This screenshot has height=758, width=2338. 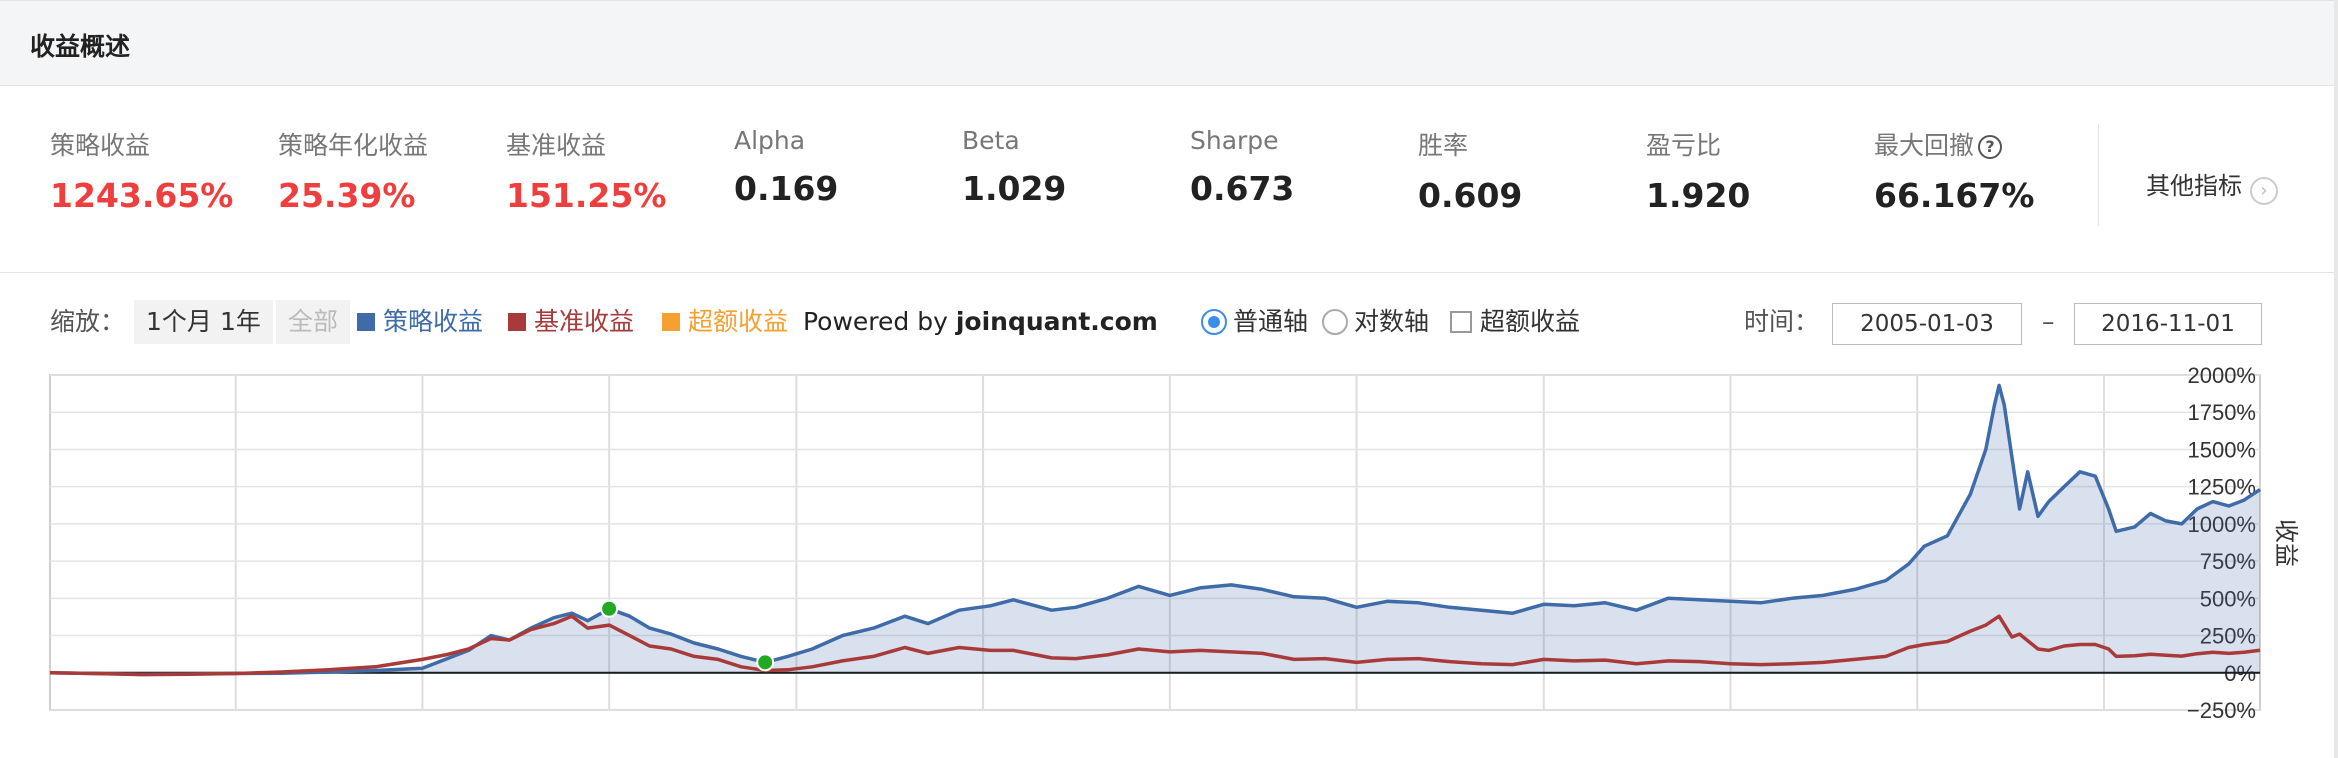 I want to click on metric-value: 0.169, so click(x=786, y=188).